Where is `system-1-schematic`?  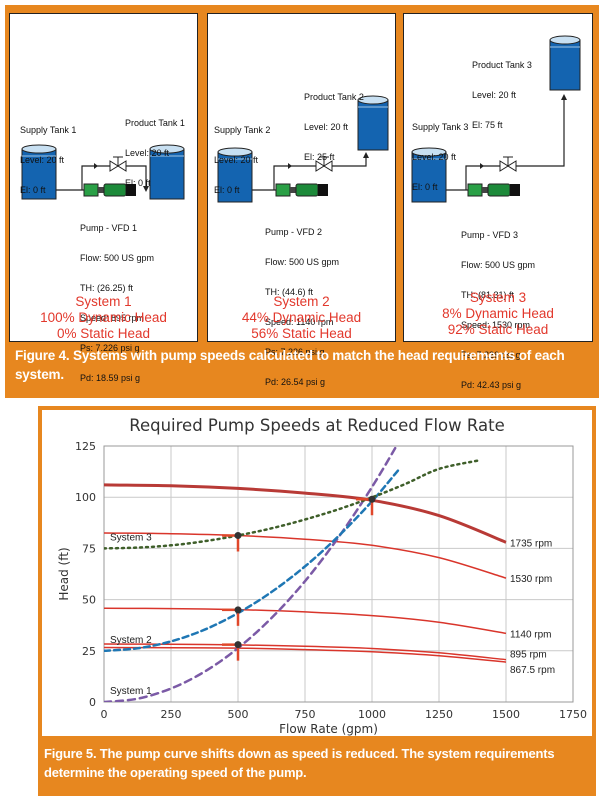 system-1-schematic is located at coordinates (103, 172).